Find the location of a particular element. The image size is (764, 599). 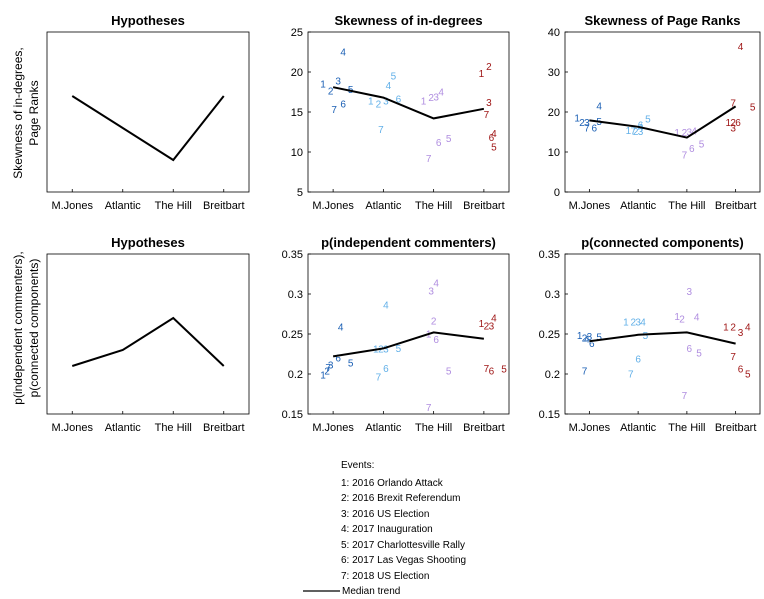

row2-ylabel-line2: p(connected components) is located at coordinates (34, 328).